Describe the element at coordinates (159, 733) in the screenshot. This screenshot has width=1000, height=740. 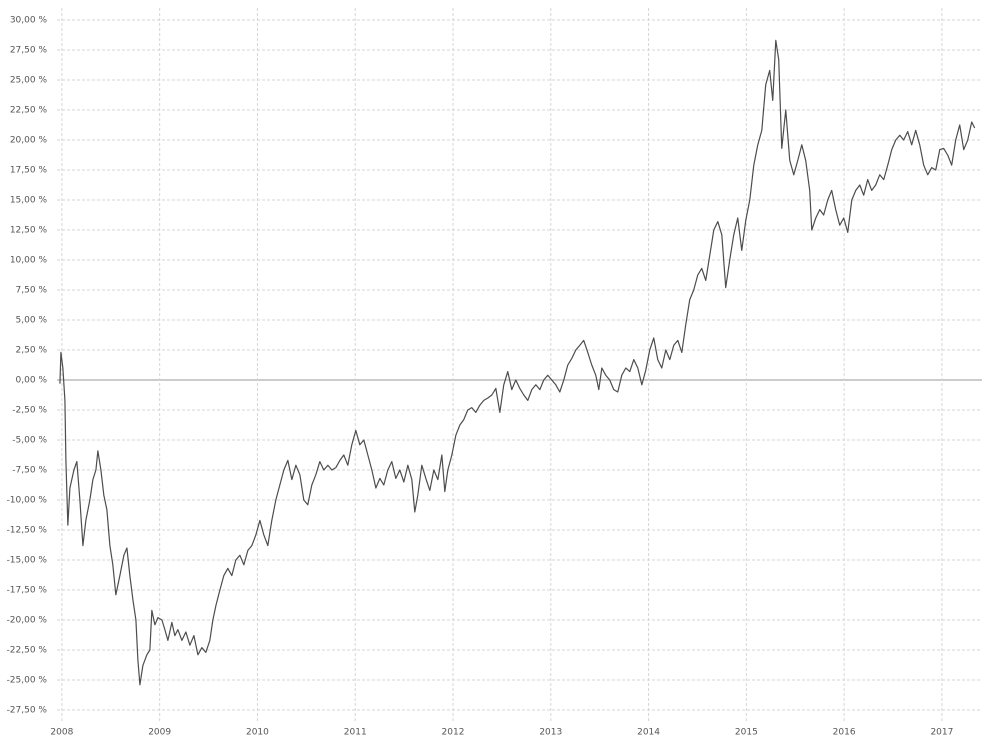
I see `x-tick-label: 2009` at that location.